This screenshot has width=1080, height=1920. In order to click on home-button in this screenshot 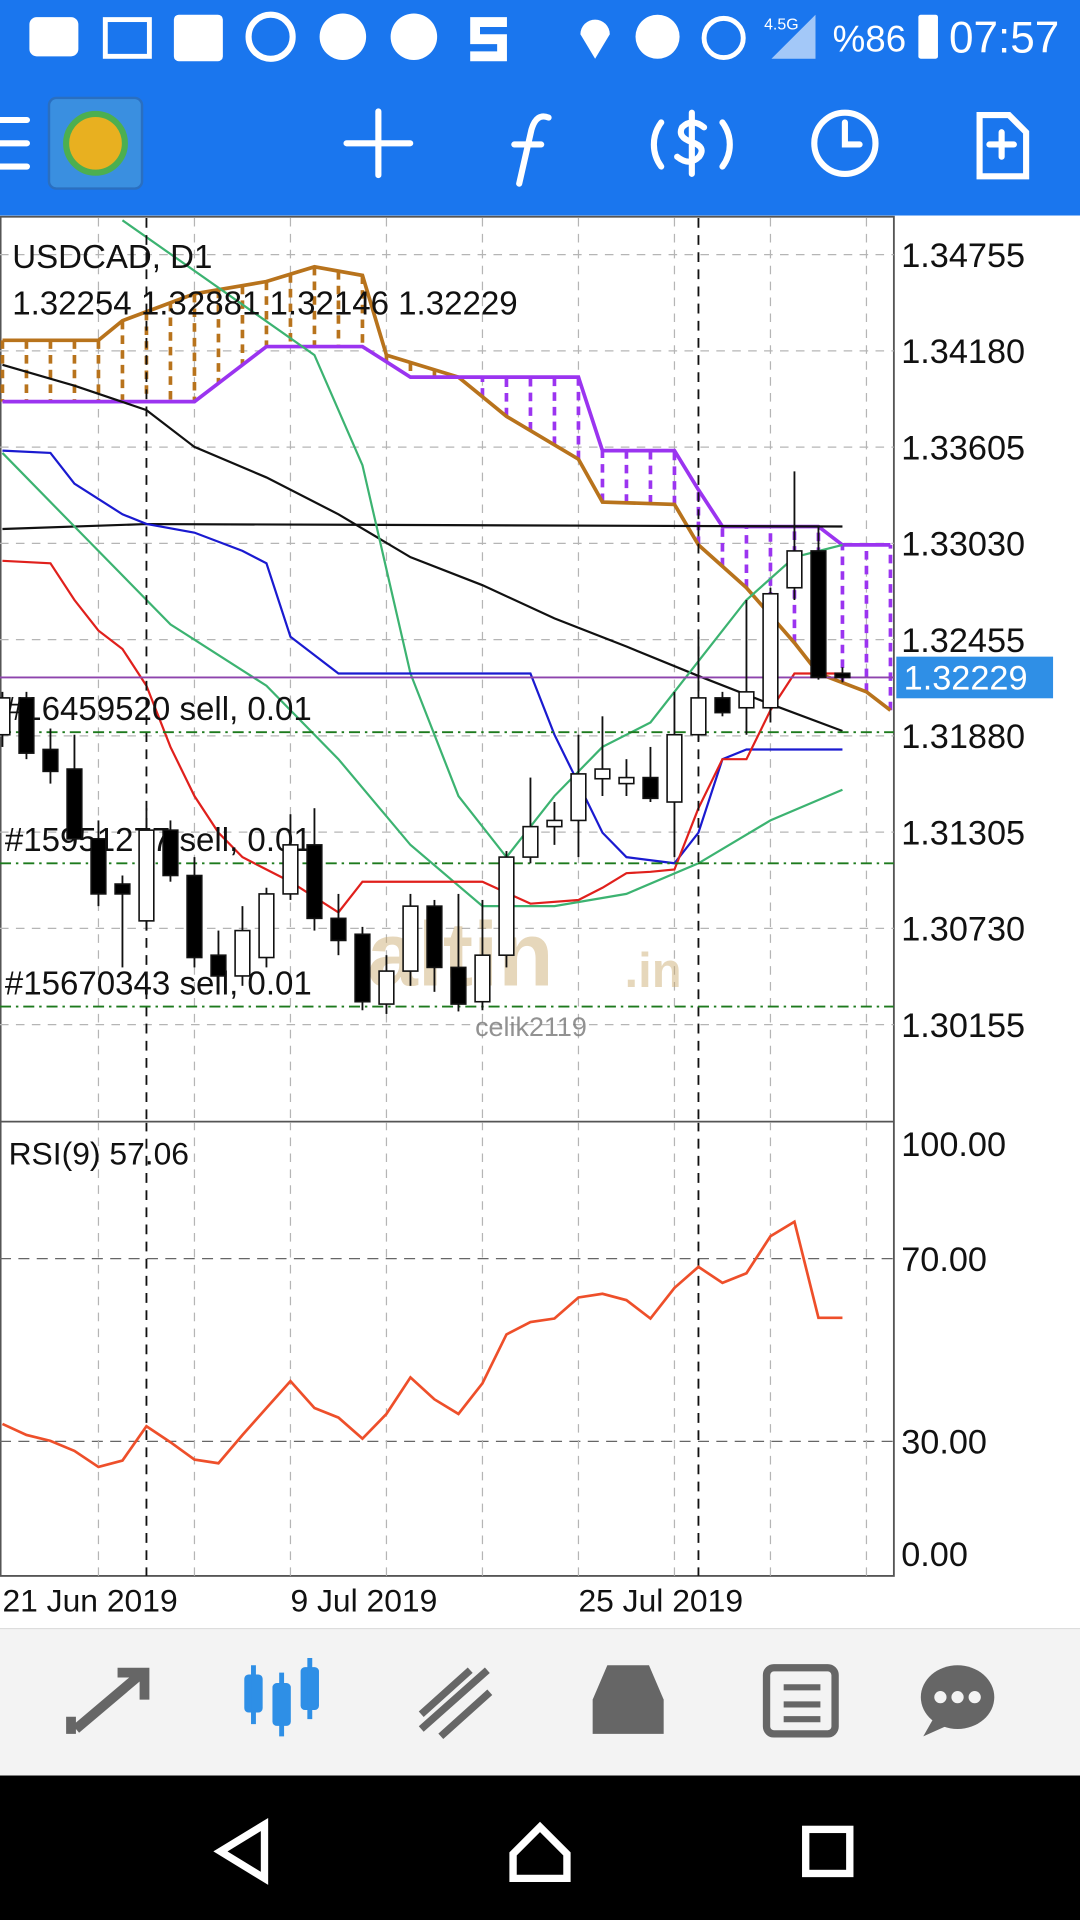, I will do `click(540, 1852)`.